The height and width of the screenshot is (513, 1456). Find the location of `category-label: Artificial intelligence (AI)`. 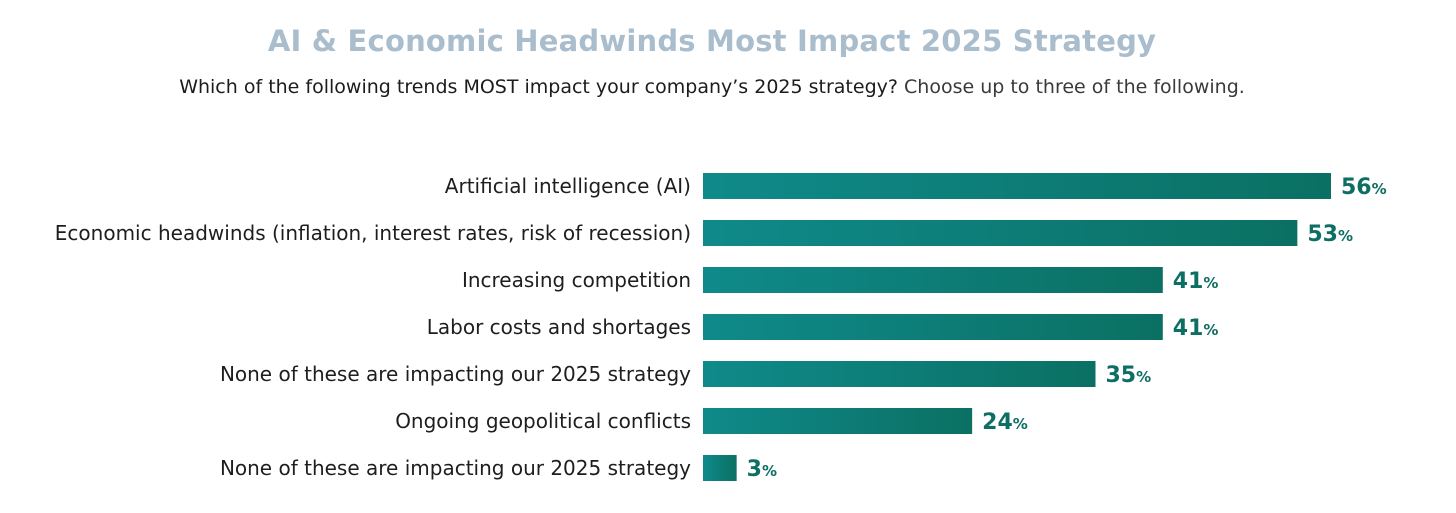

category-label: Artificial intelligence (AI) is located at coordinates (568, 186).